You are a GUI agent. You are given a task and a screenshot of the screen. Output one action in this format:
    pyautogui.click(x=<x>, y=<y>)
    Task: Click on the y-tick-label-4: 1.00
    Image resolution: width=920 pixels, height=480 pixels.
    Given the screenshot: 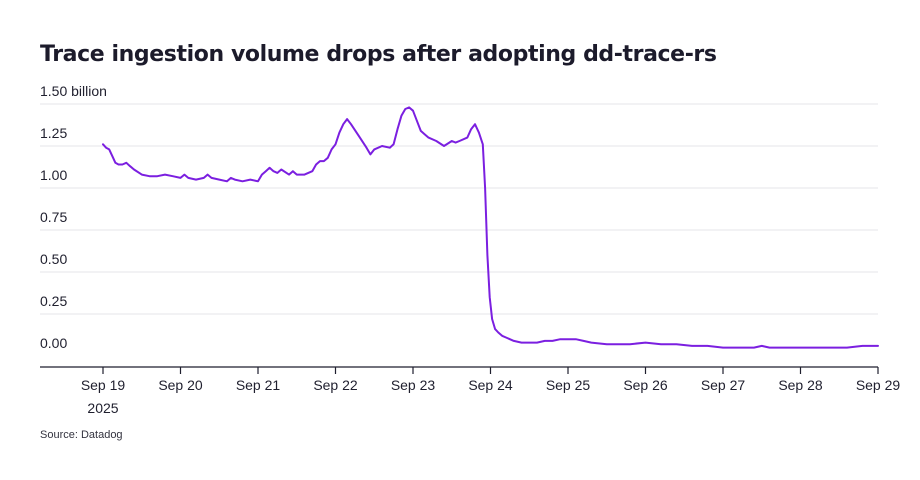 What is the action you would take?
    pyautogui.click(x=53, y=175)
    